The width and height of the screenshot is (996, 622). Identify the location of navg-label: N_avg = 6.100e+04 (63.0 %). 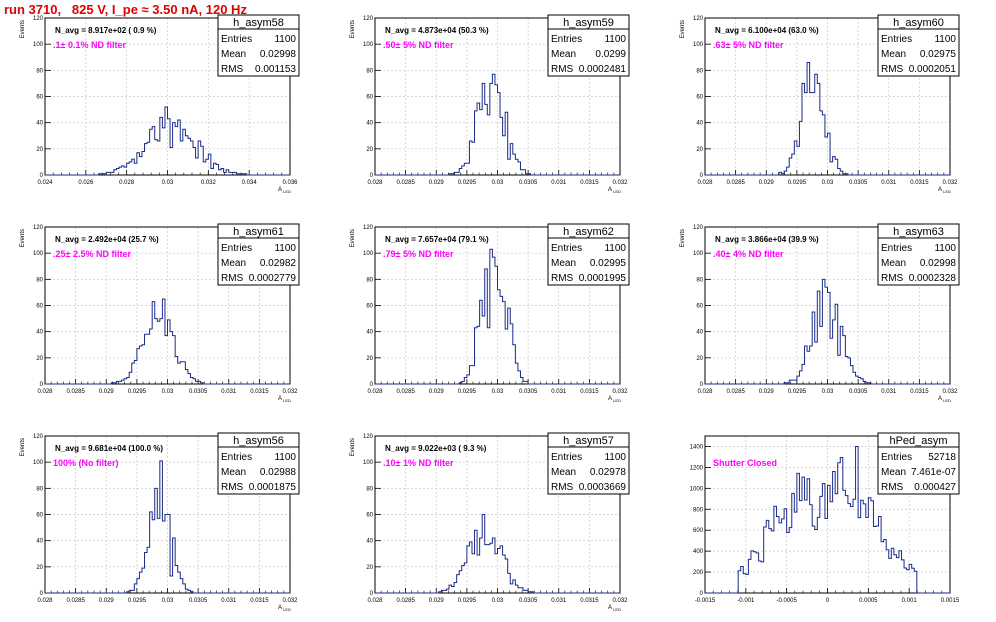
(767, 30).